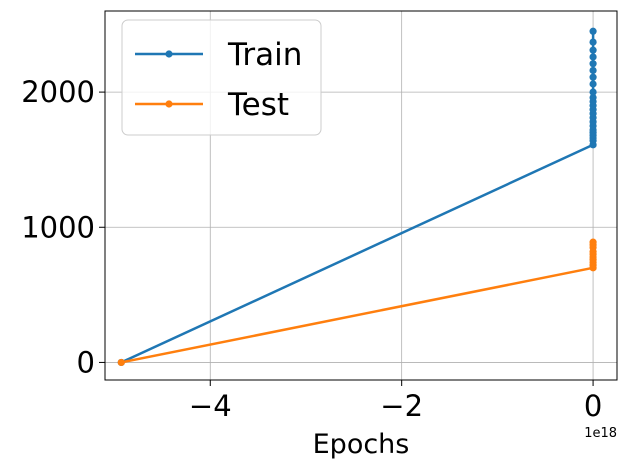 The image size is (630, 470). Describe the element at coordinates (361, 444) in the screenshot. I see `x-axis-label: Epochs` at that location.